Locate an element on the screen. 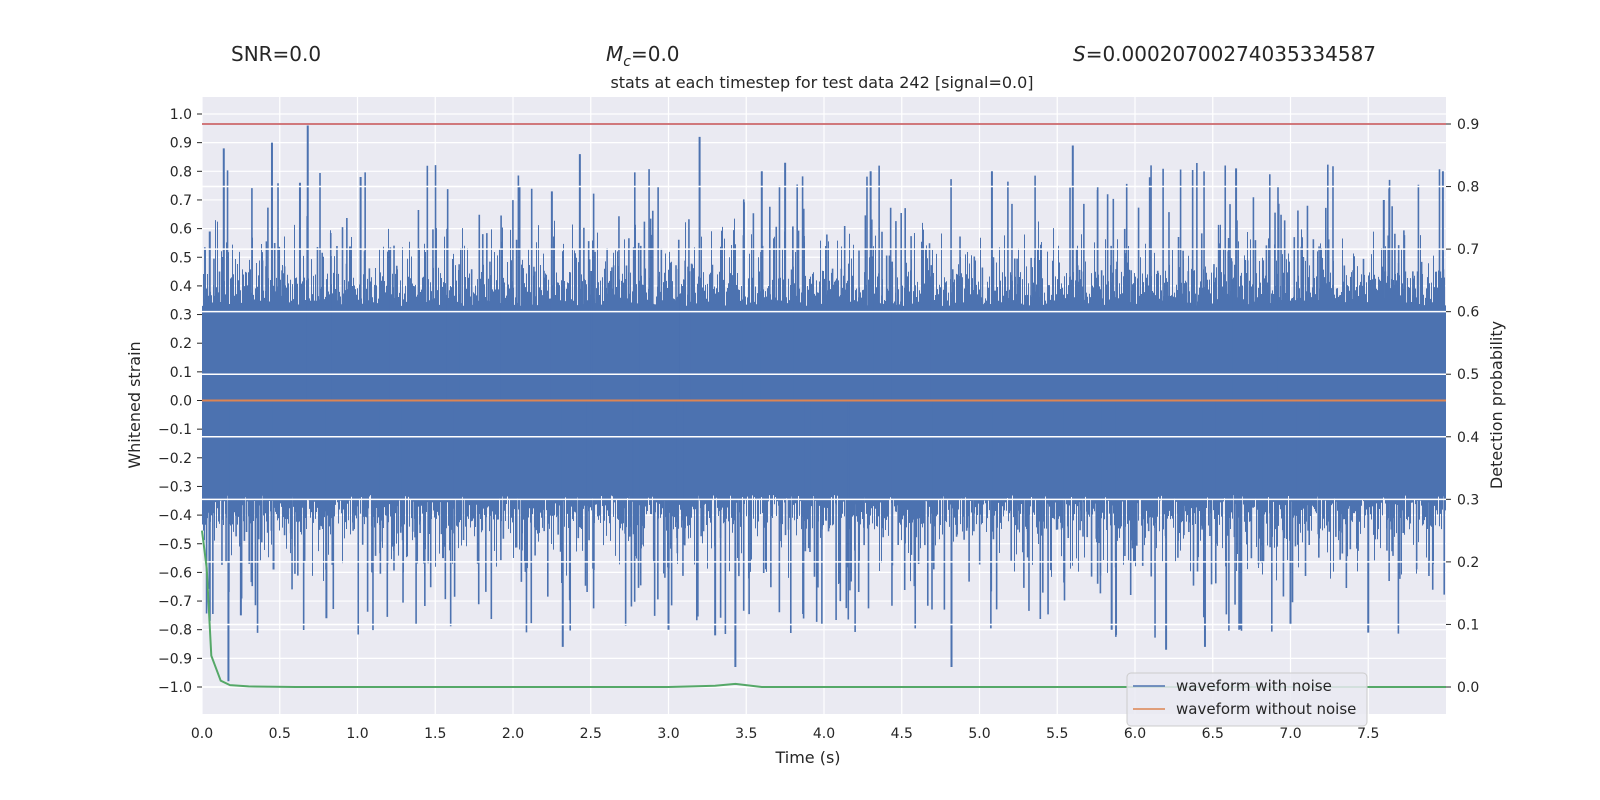 The width and height of the screenshot is (1600, 800). x-tick-label: 5.5 is located at coordinates (1057, 734).